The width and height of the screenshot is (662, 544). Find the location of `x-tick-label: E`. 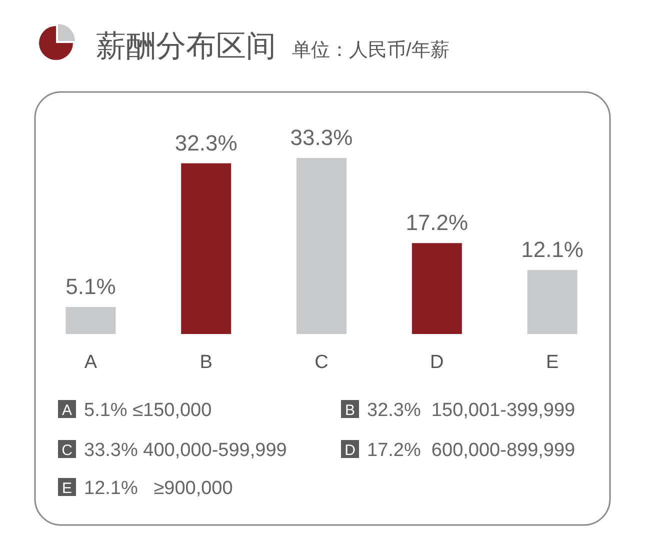

x-tick-label: E is located at coordinates (552, 362).